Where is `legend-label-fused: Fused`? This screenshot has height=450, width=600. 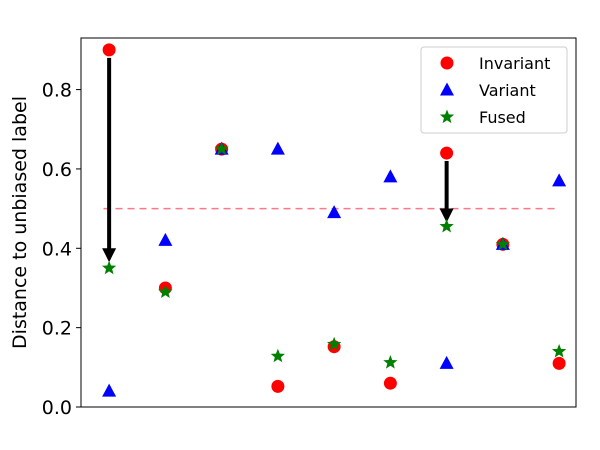
legend-label-fused: Fused is located at coordinates (502, 117).